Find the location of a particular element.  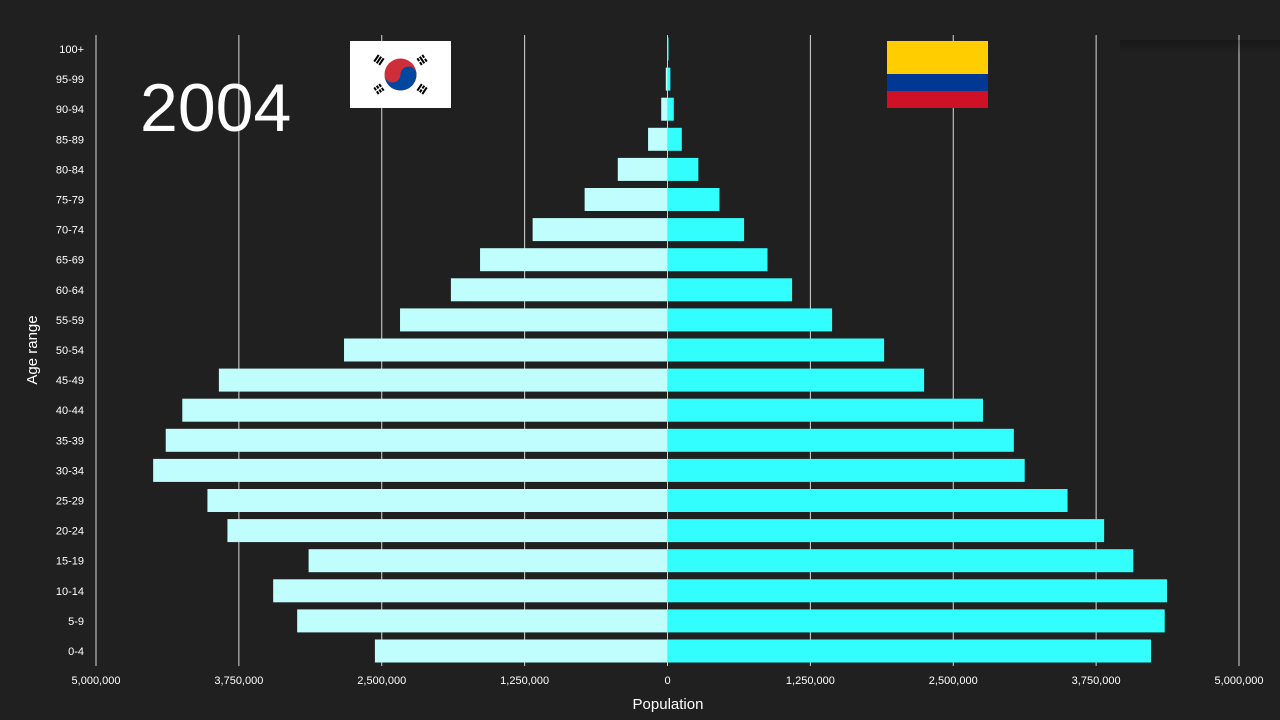

age-range-label: 60-64 is located at coordinates (70, 291).